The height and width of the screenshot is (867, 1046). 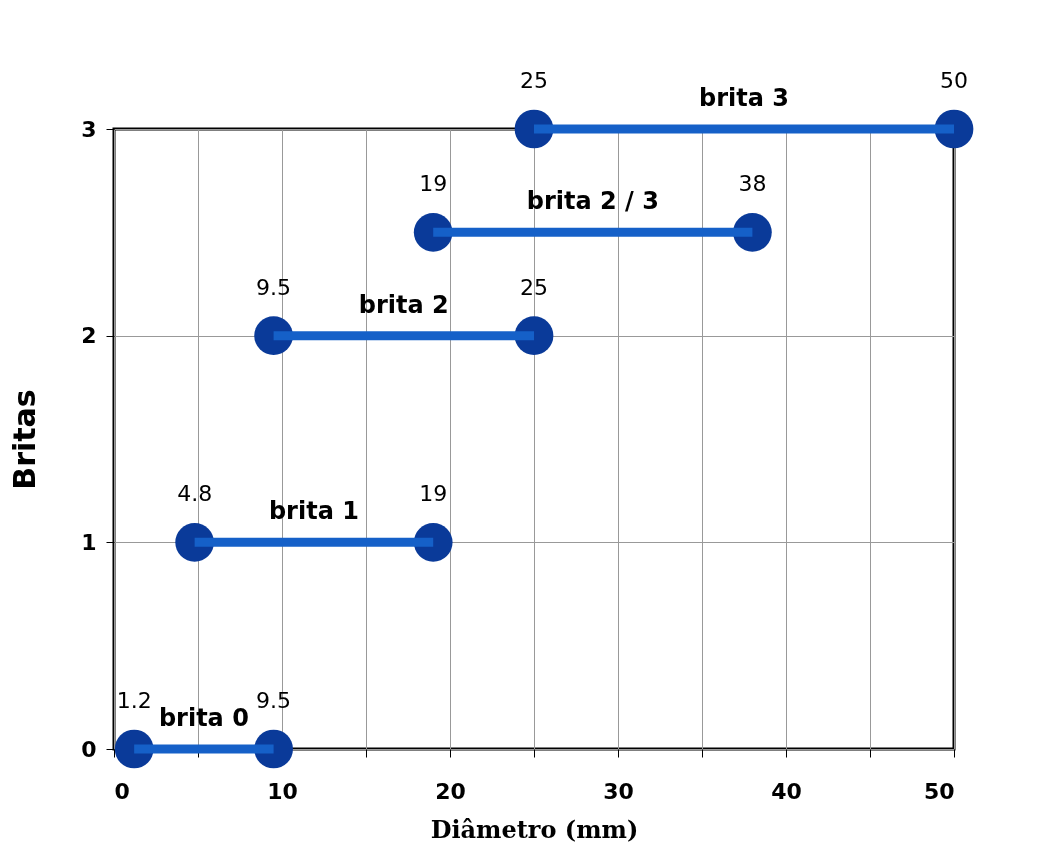 What do you see at coordinates (534, 829) in the screenshot?
I see `x-axis-title: Diâmetro (mm)` at bounding box center [534, 829].